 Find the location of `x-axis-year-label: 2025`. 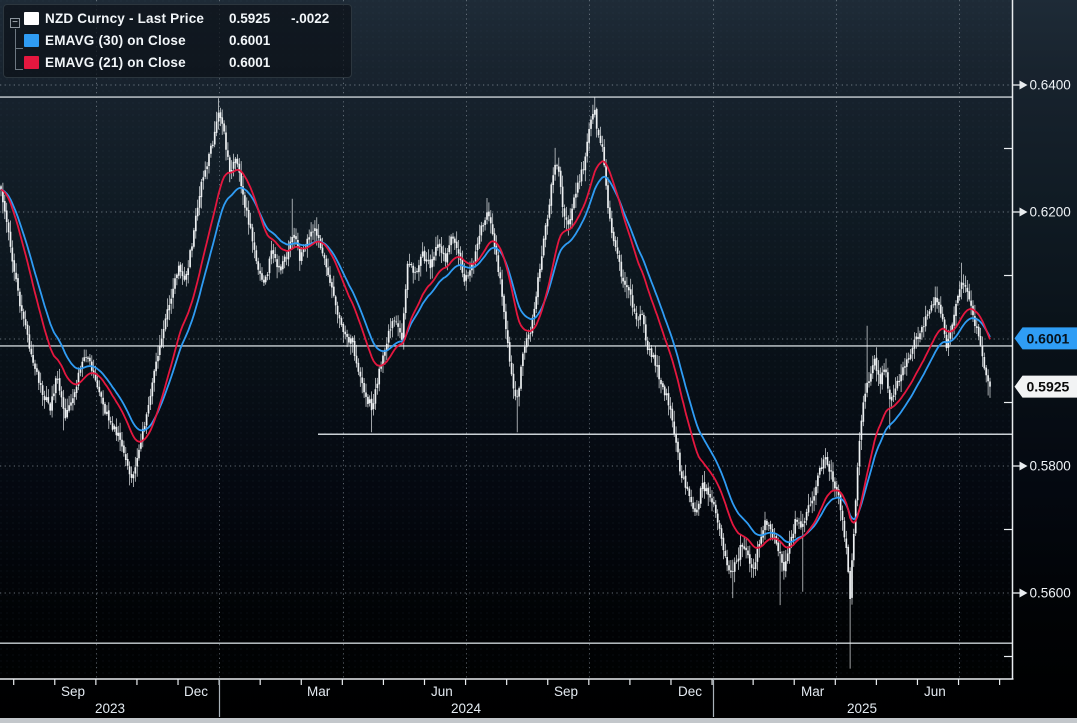

x-axis-year-label: 2025 is located at coordinates (862, 708).